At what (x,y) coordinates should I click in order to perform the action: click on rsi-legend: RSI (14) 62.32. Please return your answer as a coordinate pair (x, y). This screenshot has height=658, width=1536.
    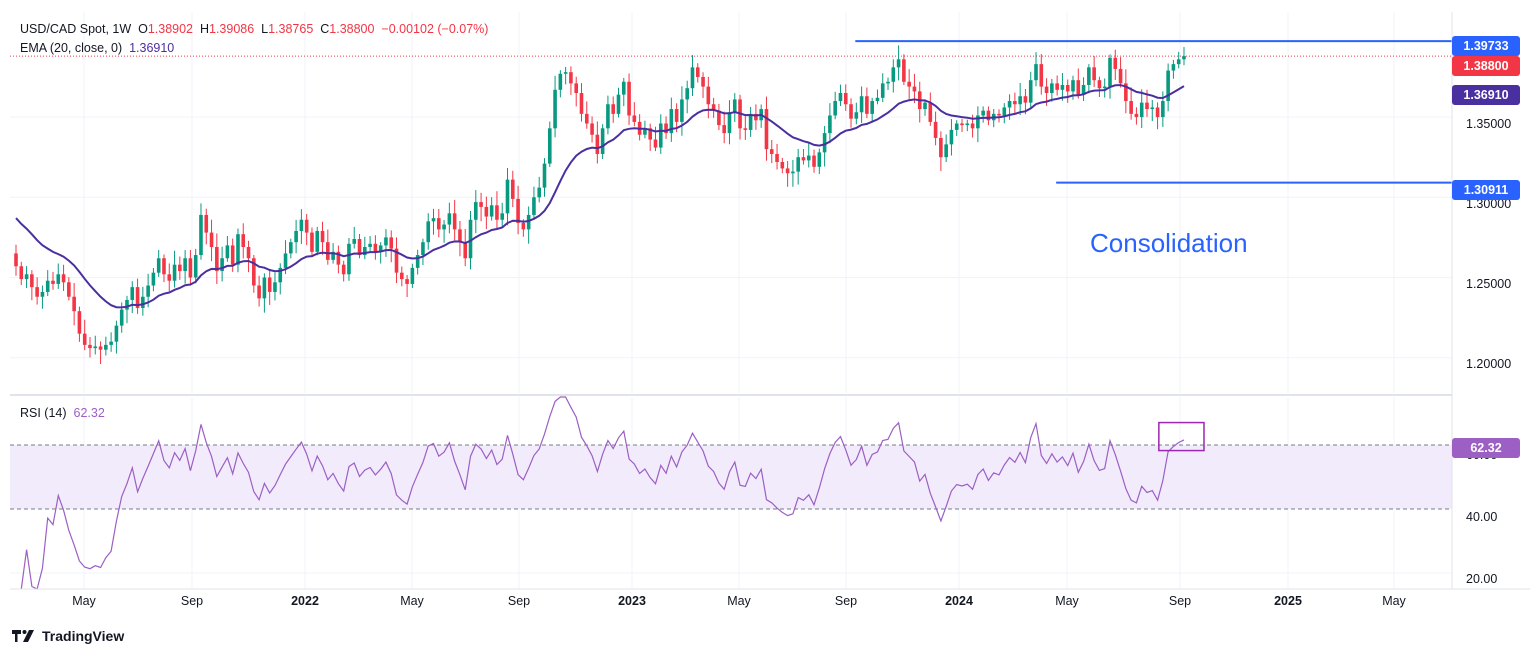
    Looking at the image, I should click on (62, 413).